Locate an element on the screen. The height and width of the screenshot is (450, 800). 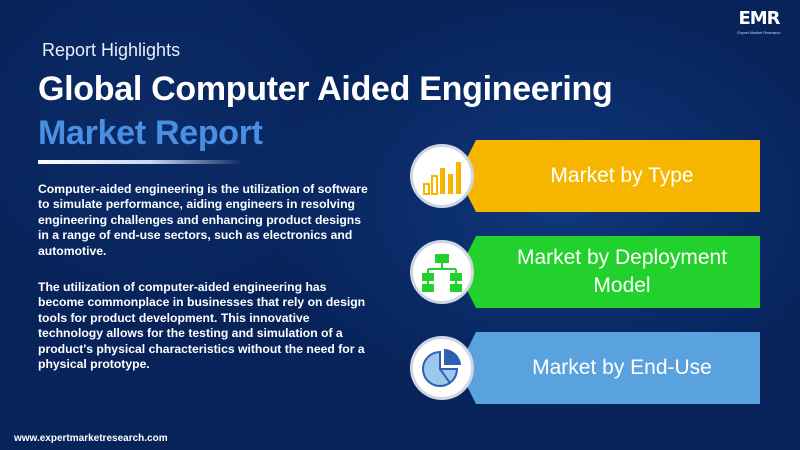
bar-chart-icon is located at coordinates (442, 178).